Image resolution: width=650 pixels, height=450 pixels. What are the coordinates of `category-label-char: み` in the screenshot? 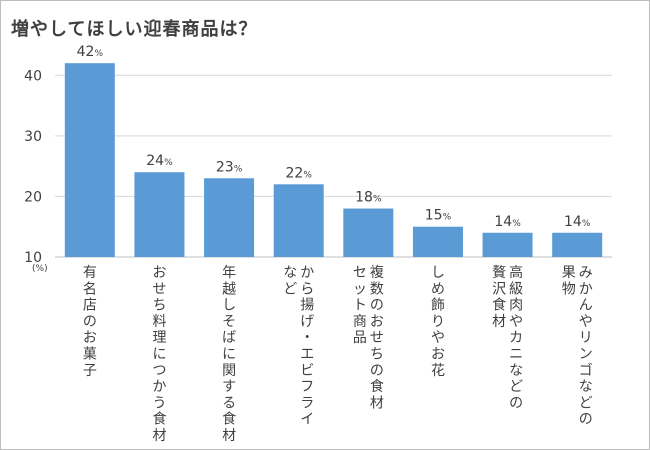 It's located at (586, 273).